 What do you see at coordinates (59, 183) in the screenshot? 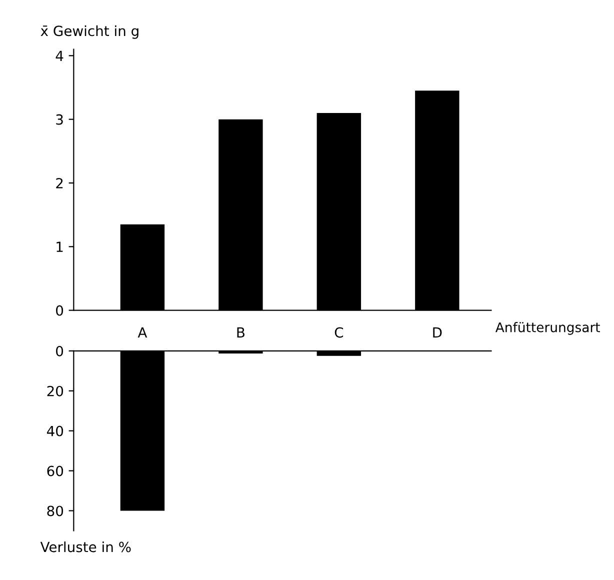
I see `y-tick-label: 2` at bounding box center [59, 183].